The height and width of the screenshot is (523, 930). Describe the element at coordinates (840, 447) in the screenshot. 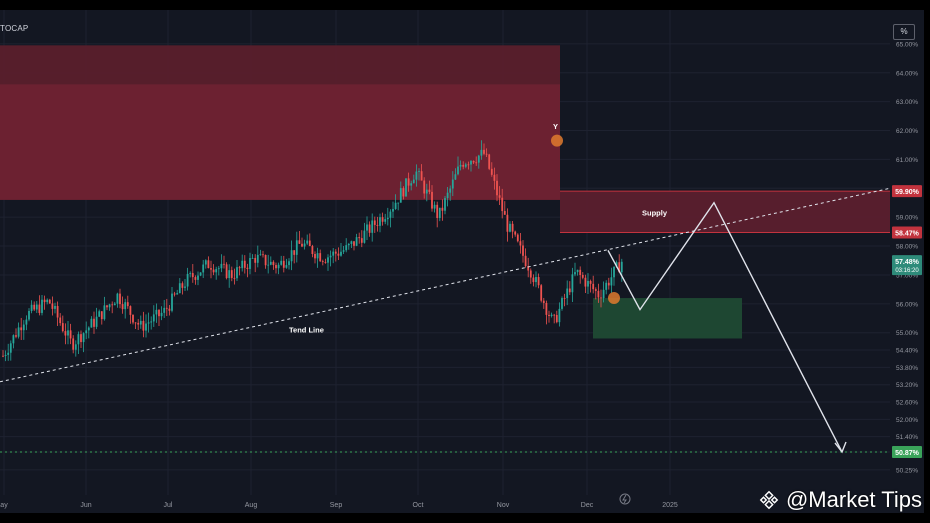

I see `projection-arrowhead` at that location.